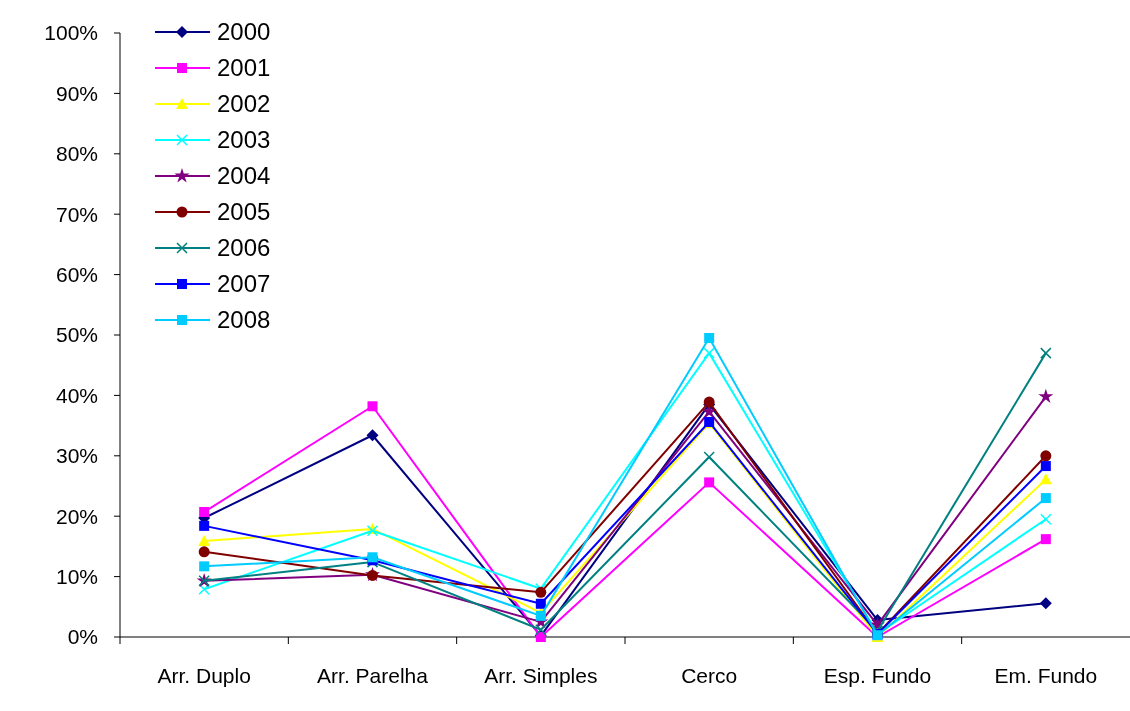  Describe the element at coordinates (877, 675) in the screenshot. I see `x-tick-label: Esp. Fundo` at that location.